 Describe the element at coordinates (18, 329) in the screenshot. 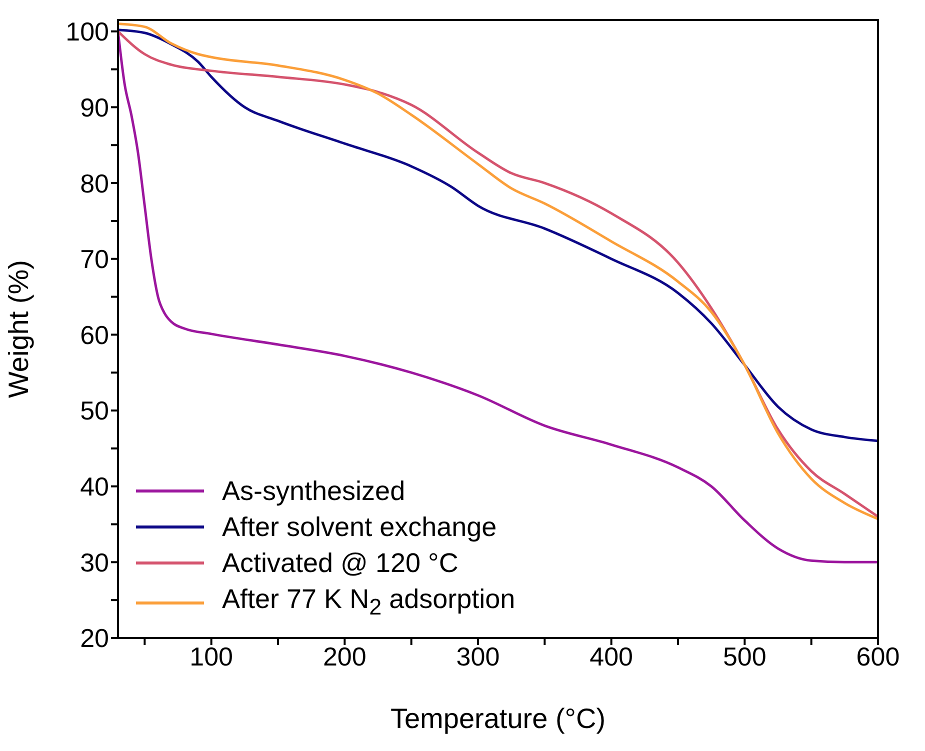

I see `y-axis-title: Weight (%)` at that location.